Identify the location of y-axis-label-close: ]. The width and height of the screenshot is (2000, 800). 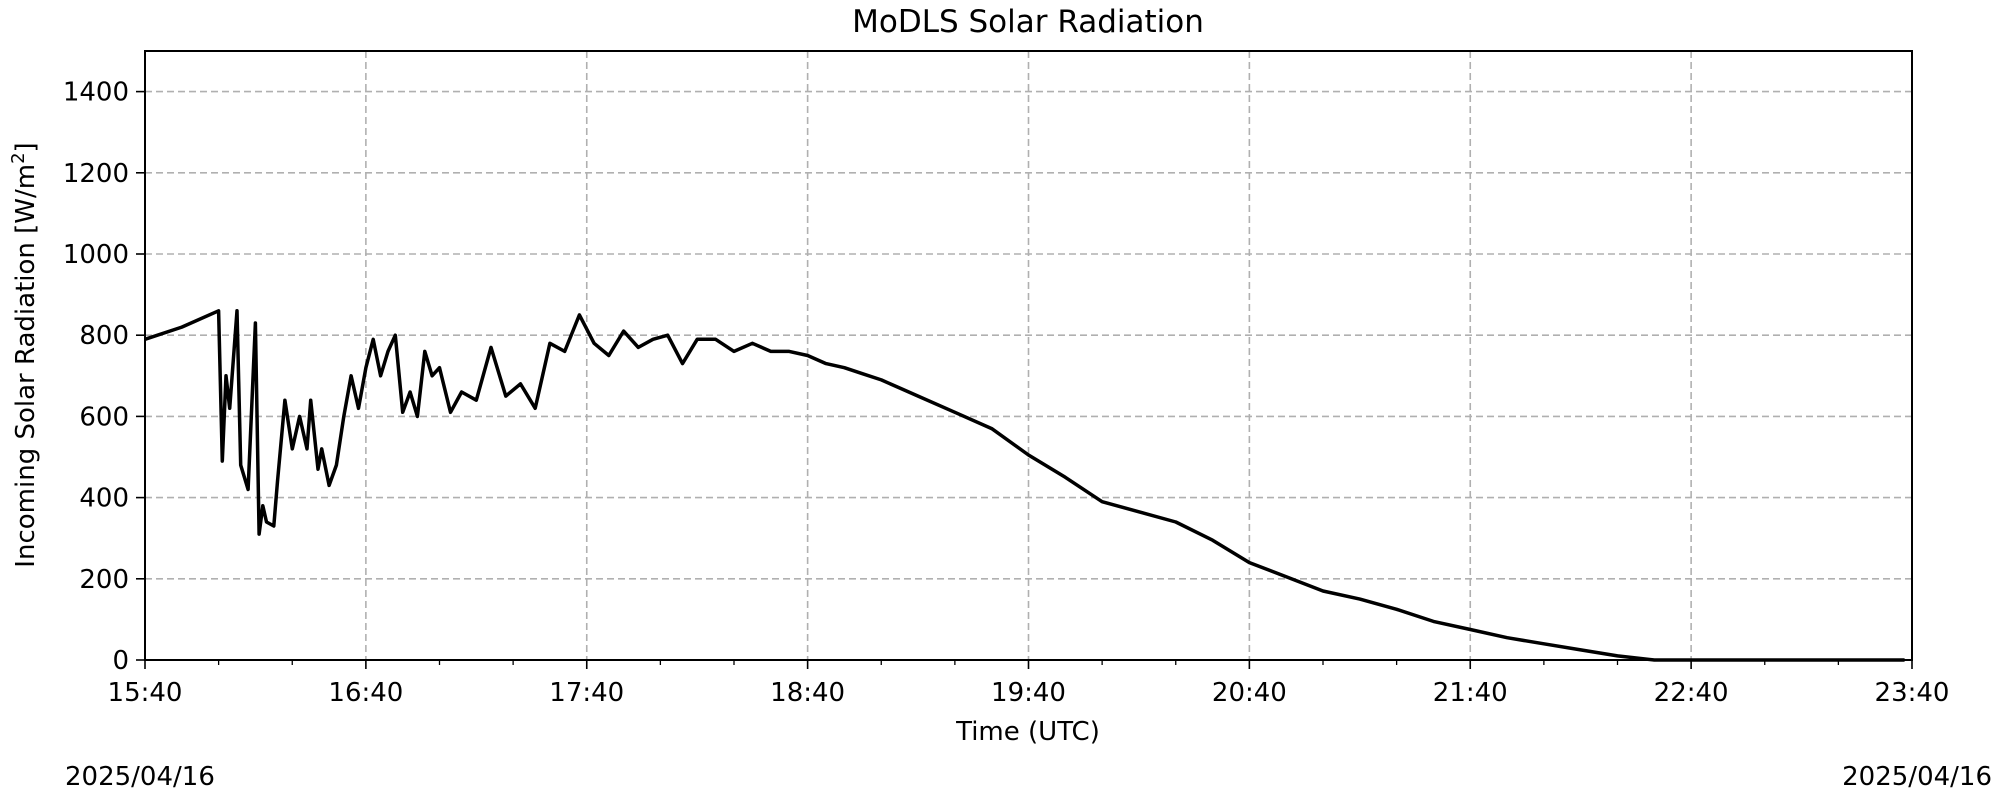
(26, 147).